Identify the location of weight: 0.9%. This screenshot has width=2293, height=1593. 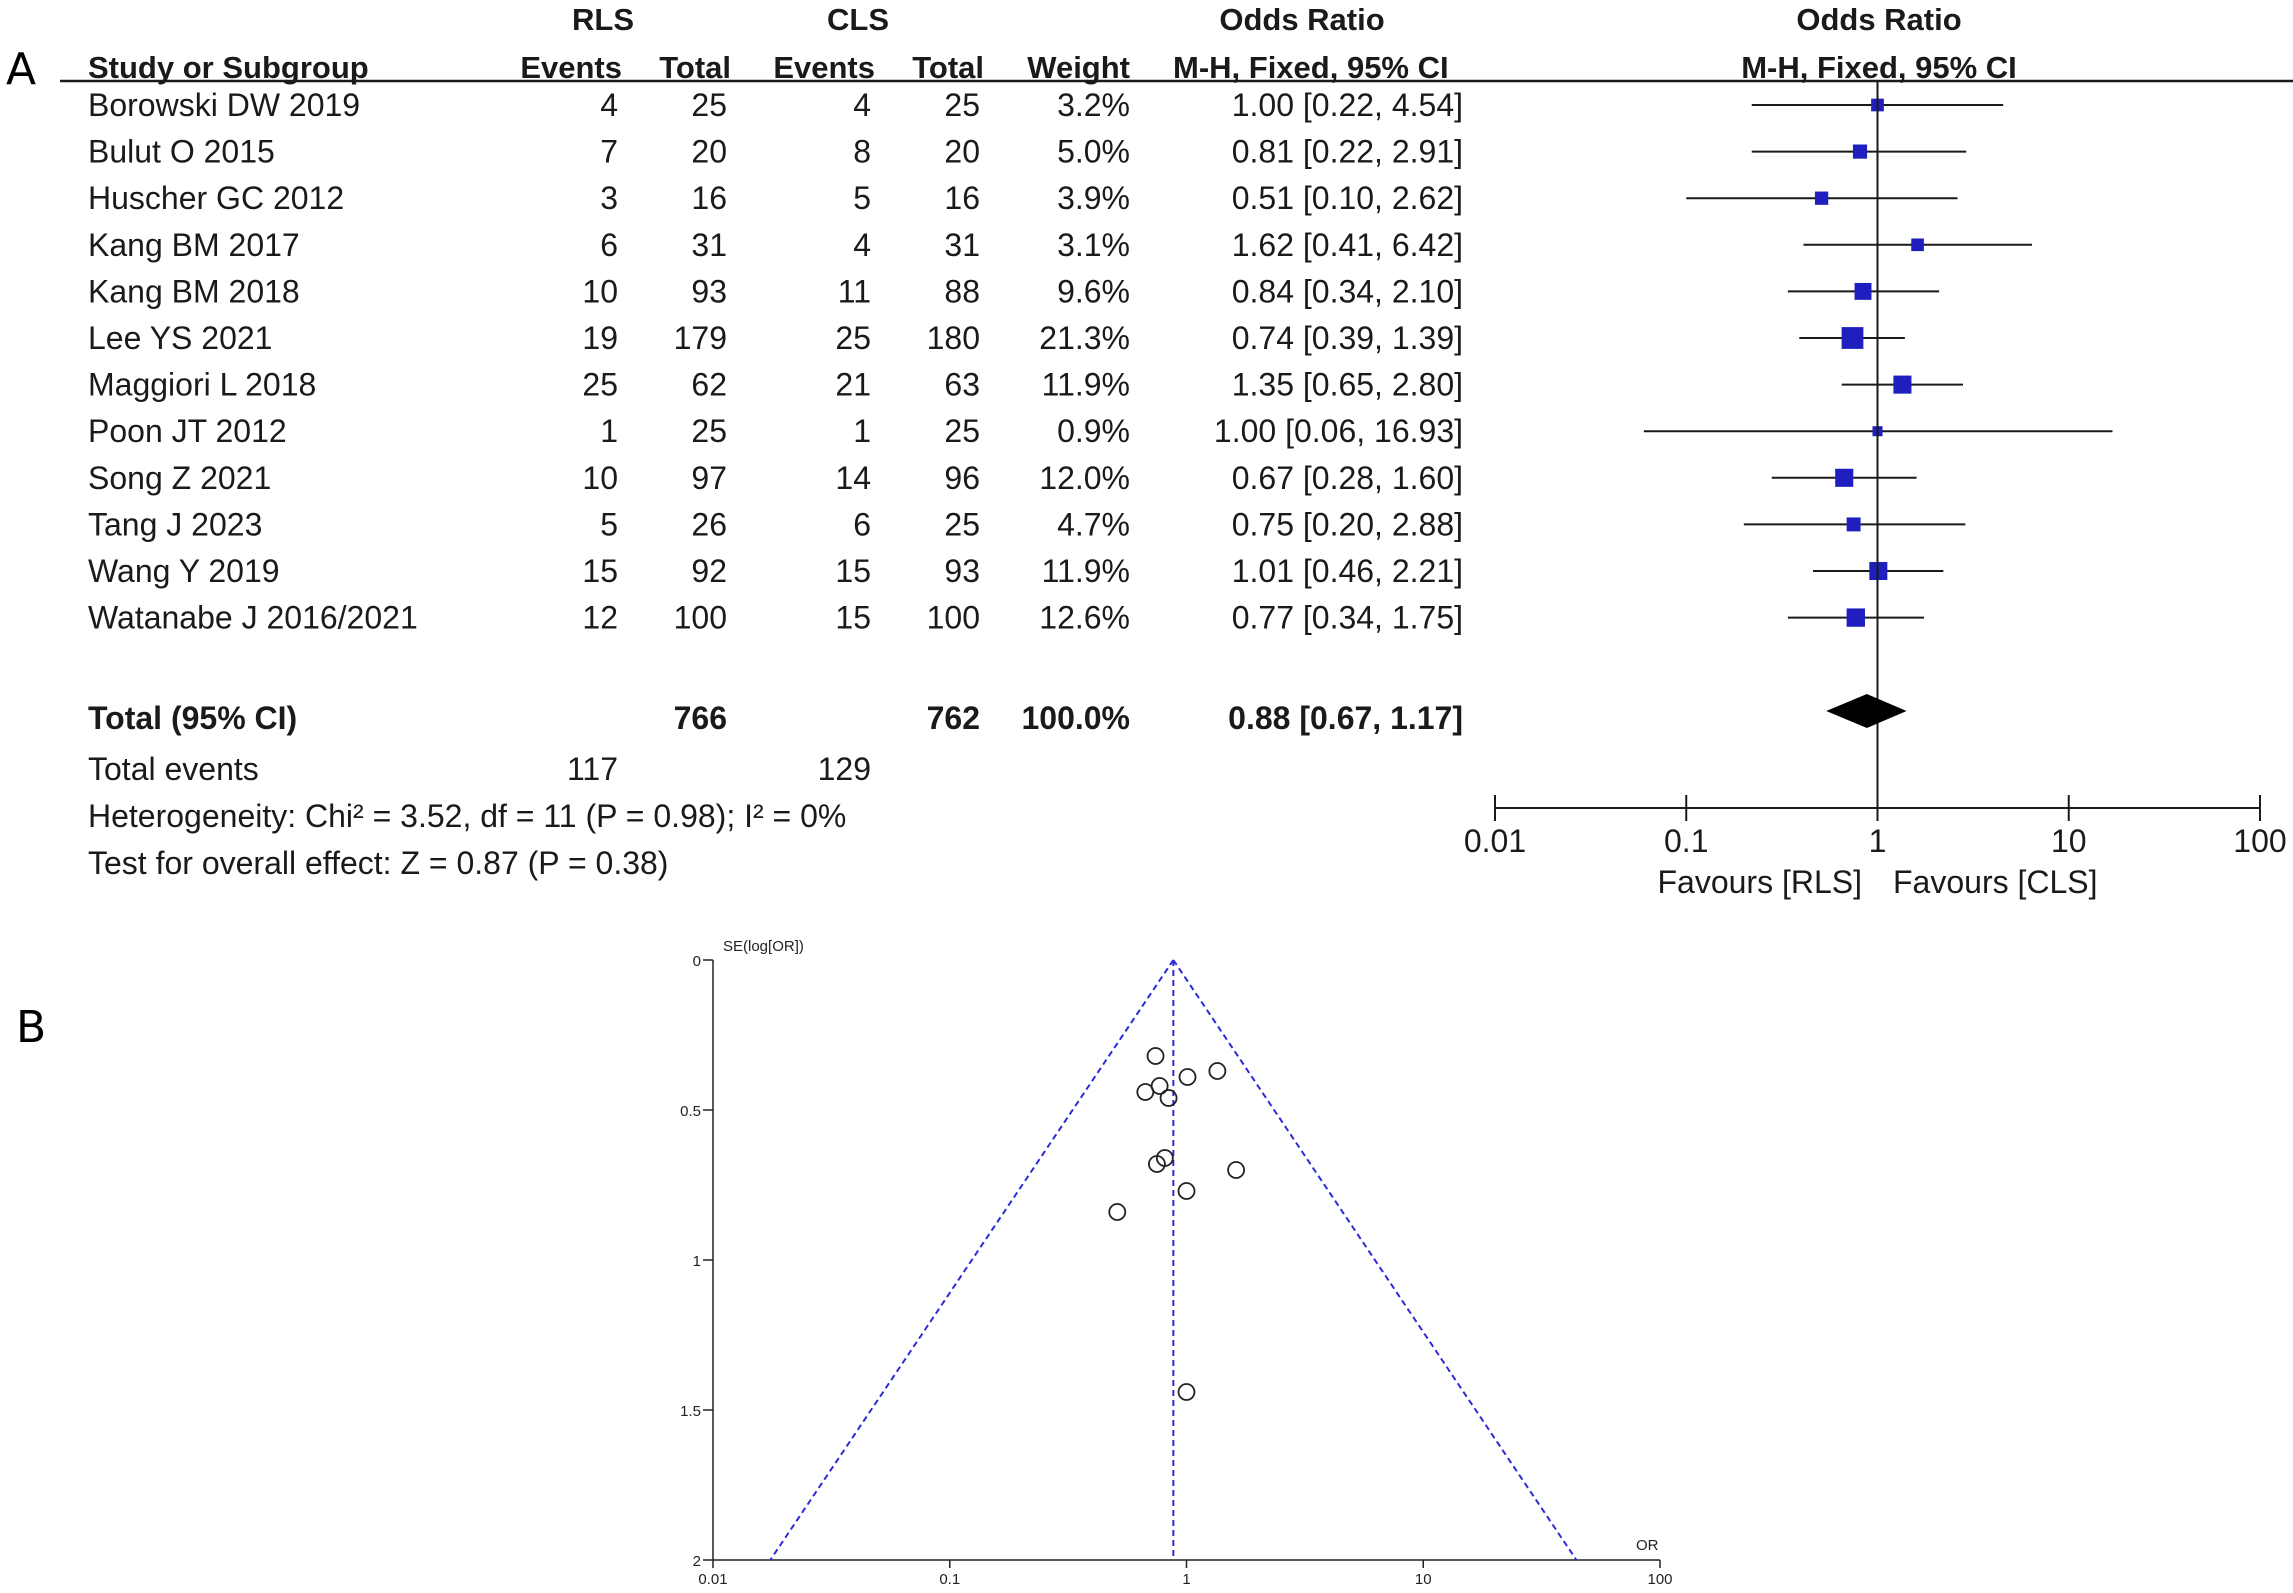
(1093, 431).